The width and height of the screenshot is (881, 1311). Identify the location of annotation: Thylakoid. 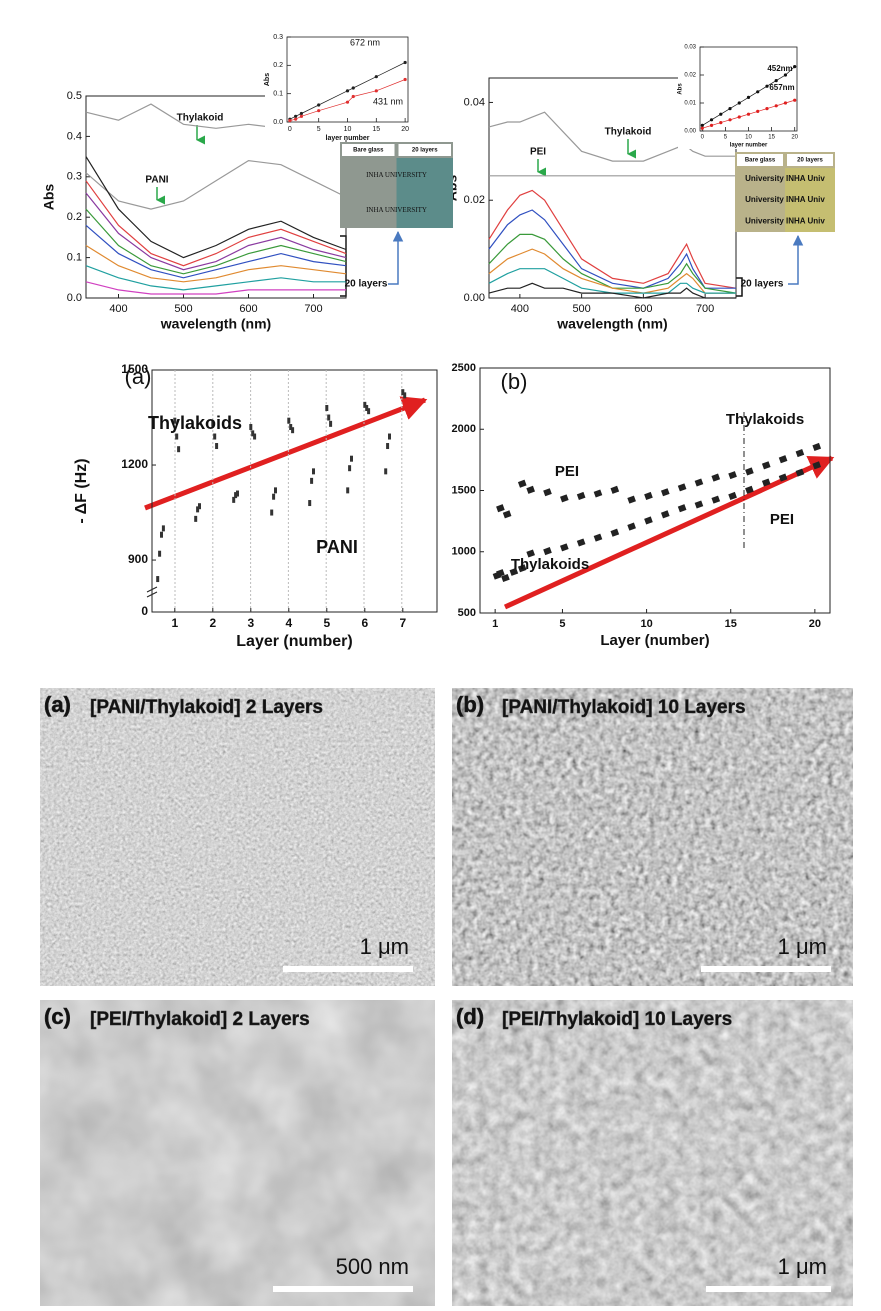
(628, 132).